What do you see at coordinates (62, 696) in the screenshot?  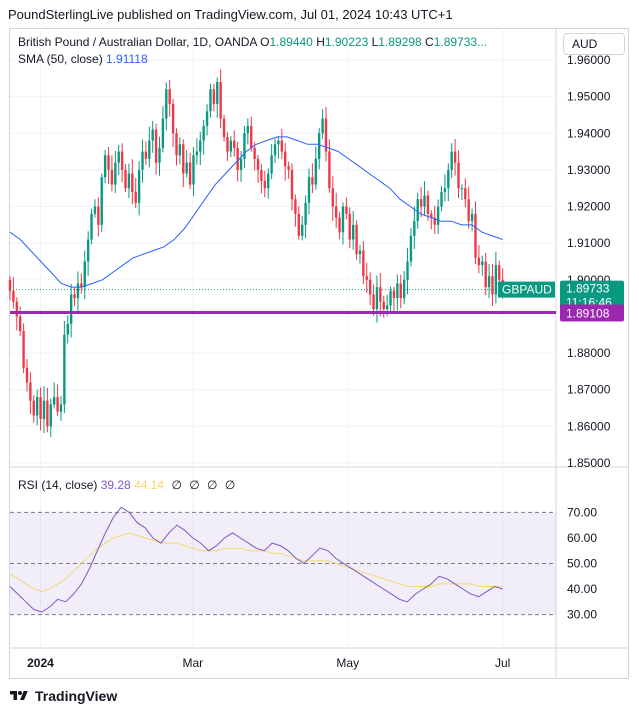 I see `tradingview-footer: TradingView` at bounding box center [62, 696].